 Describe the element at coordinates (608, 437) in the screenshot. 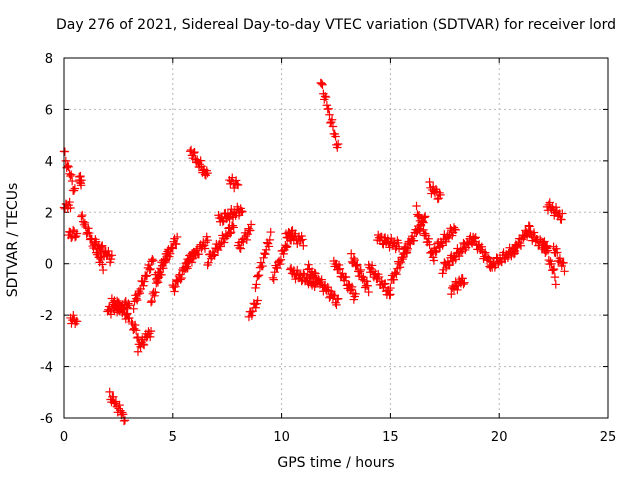

I see `x-tick-label: 25` at that location.